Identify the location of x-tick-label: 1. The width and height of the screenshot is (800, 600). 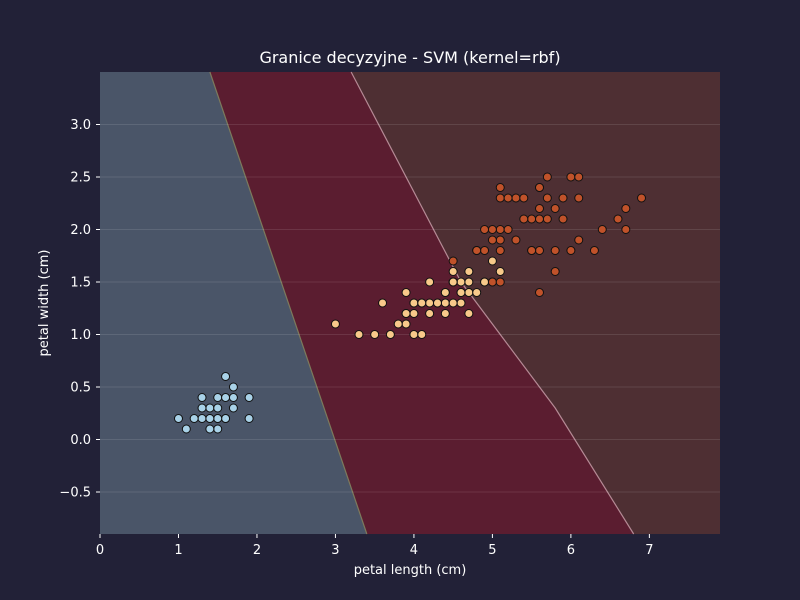
(178, 550).